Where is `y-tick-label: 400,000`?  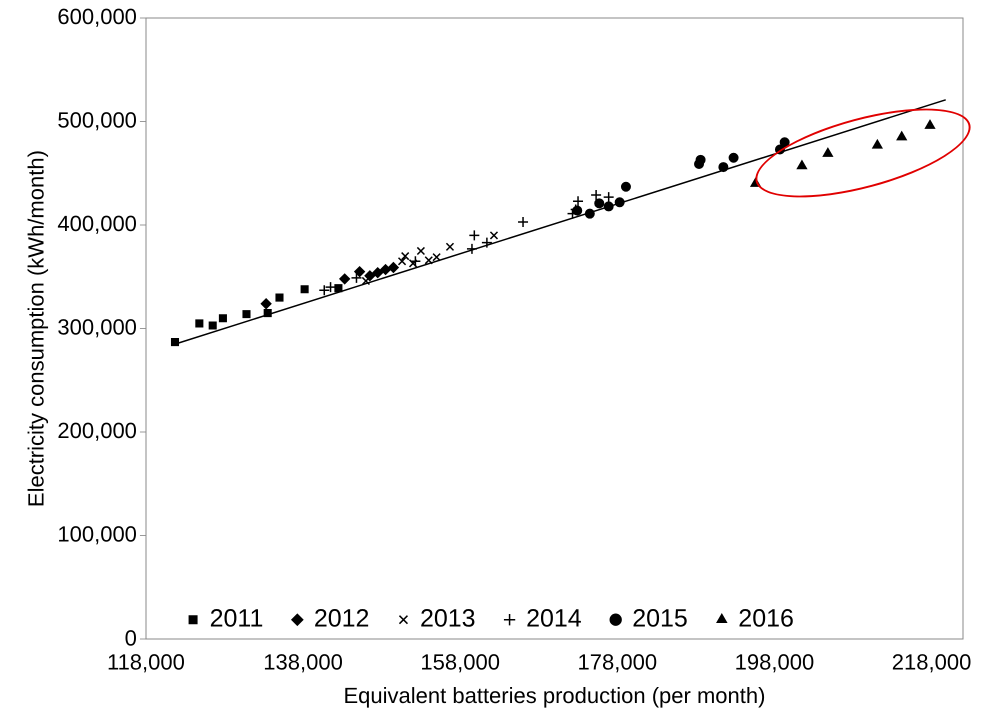
y-tick-label: 400,000 is located at coordinates (97, 223).